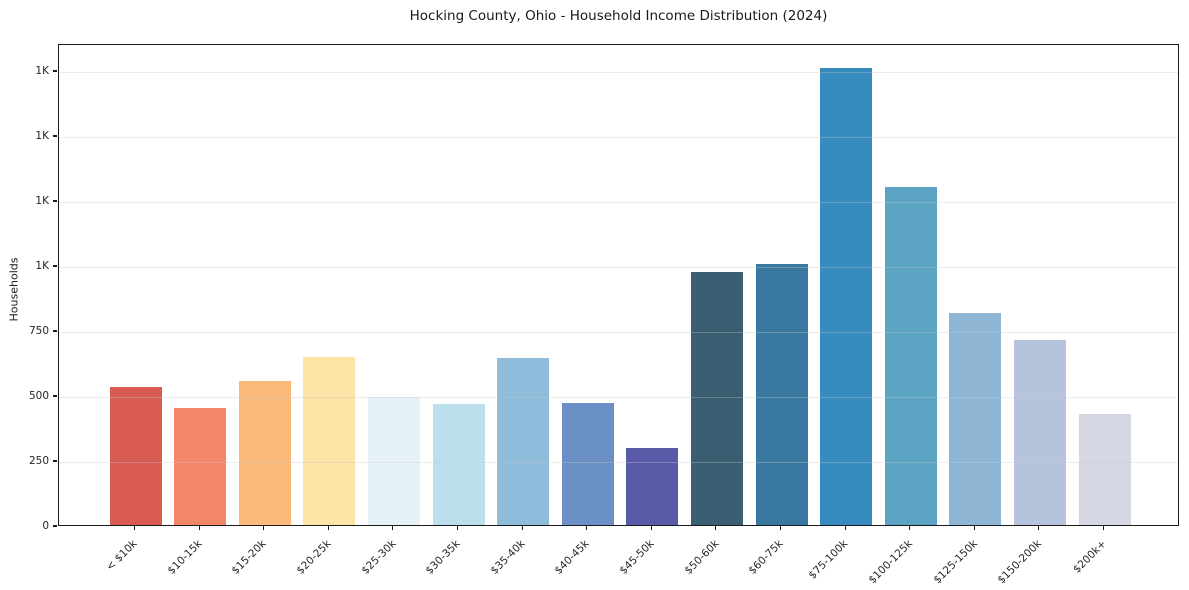  I want to click on y-tick-label: 500, so click(38, 395).